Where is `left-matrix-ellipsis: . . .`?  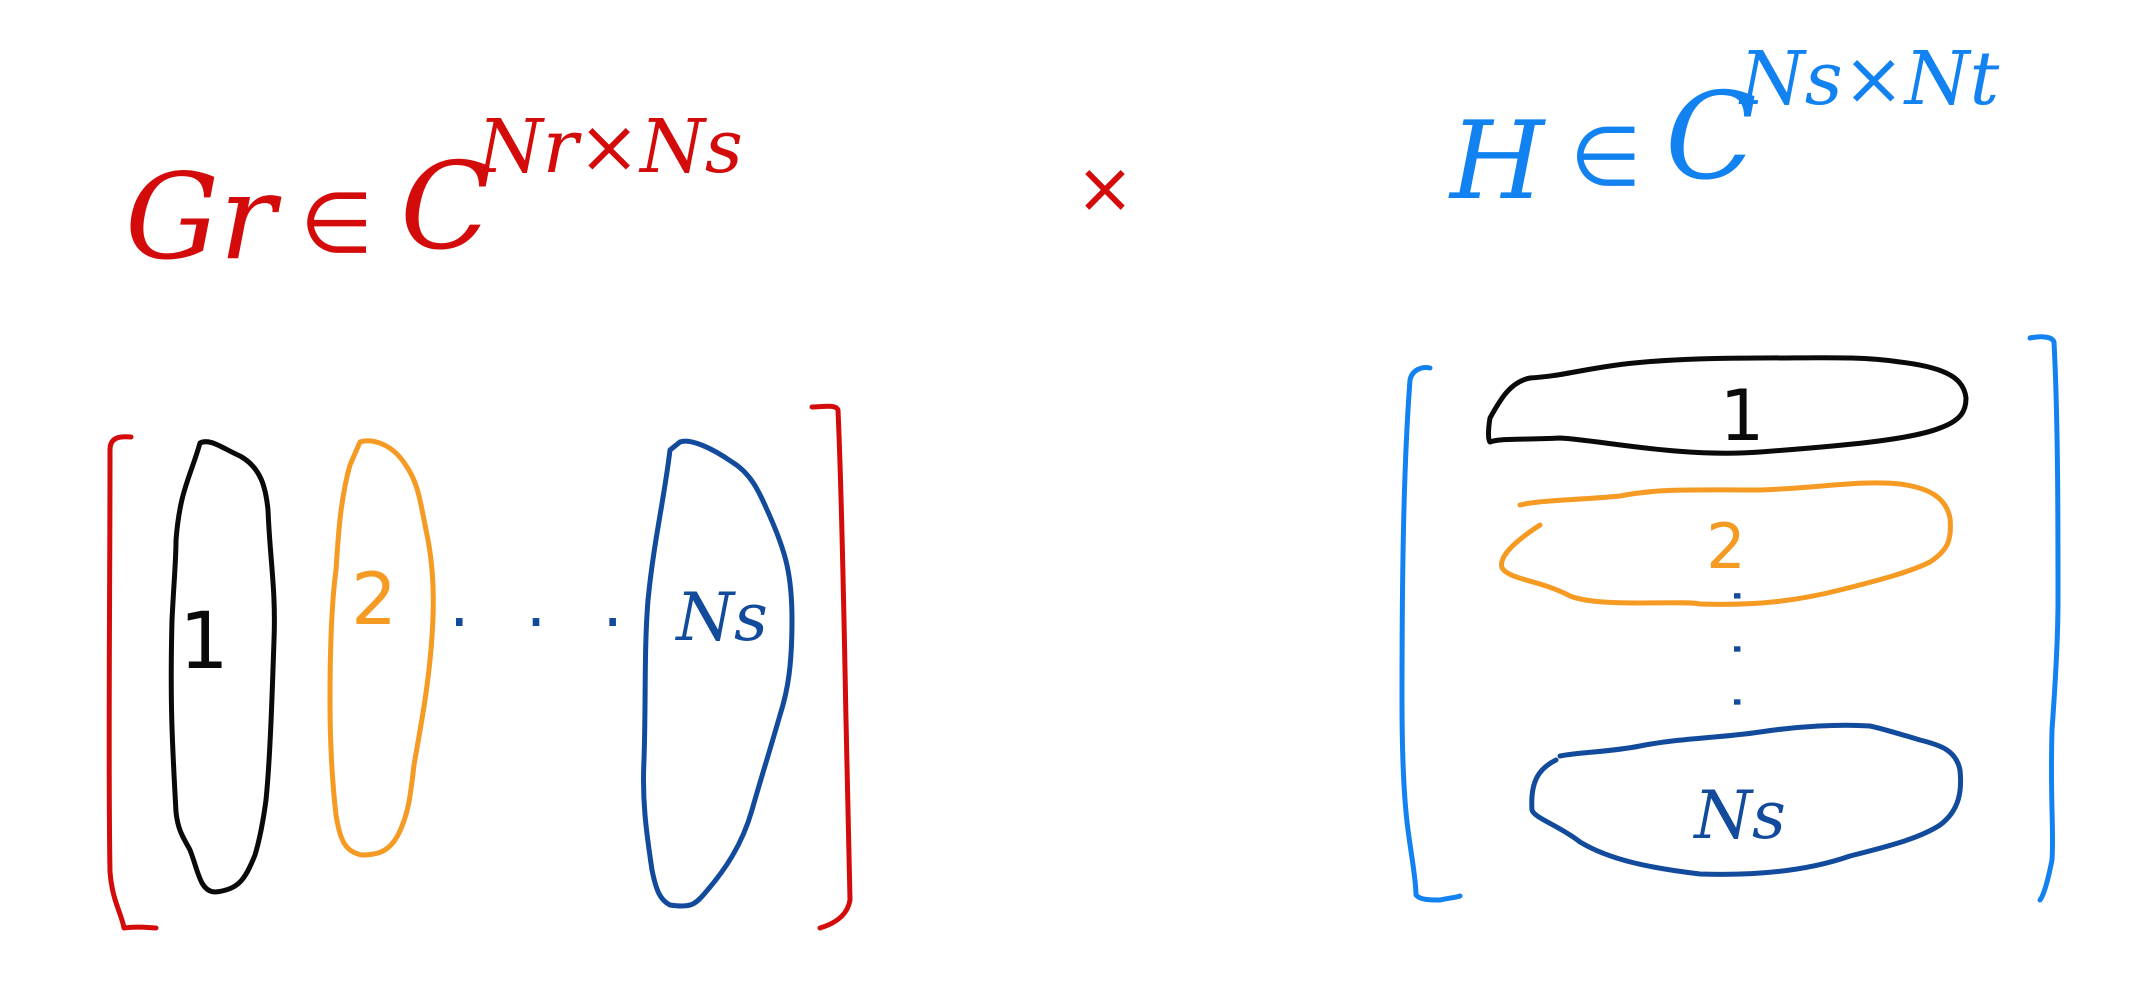 left-matrix-ellipsis: . . . is located at coordinates (545, 605).